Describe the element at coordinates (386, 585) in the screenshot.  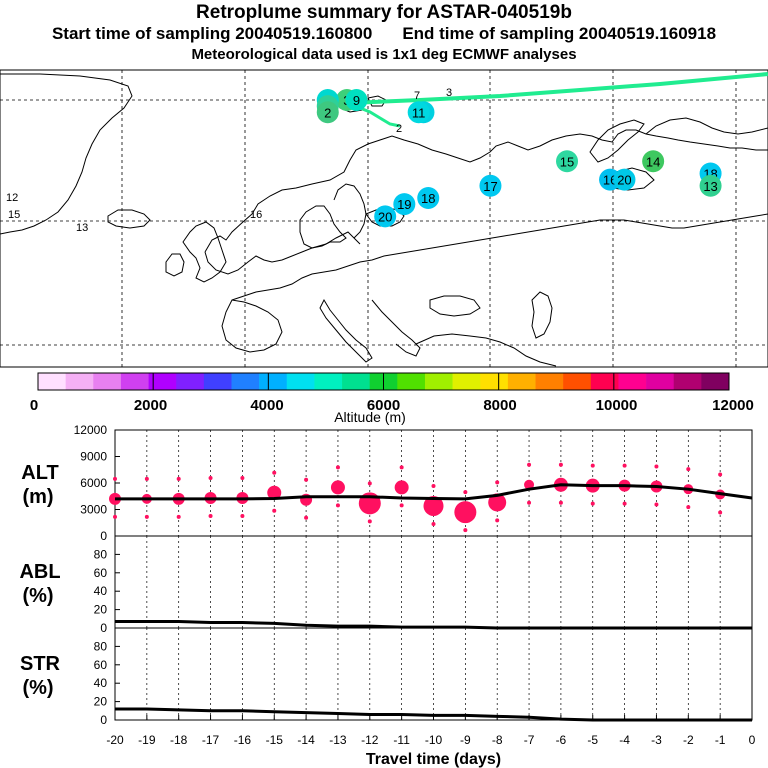
I see `panel-abl: 0 20 40 60 80 ABL(%)` at that location.